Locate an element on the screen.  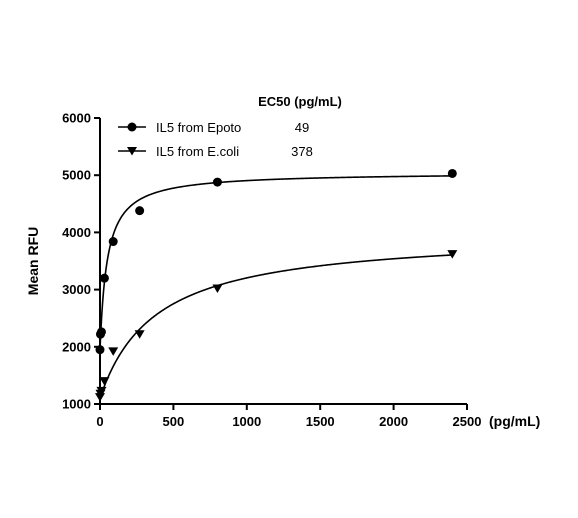
x-axis-title: (pg/mL) is located at coordinates (514, 421).